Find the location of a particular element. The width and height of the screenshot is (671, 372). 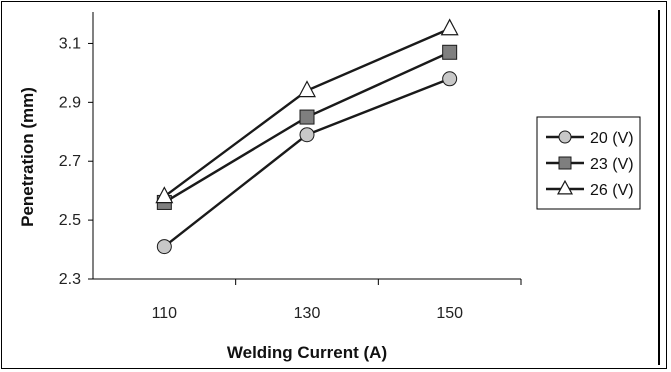

y-tick-labels: 2.3 2.5 2.7 2.9 3.1 is located at coordinates (70, 161).